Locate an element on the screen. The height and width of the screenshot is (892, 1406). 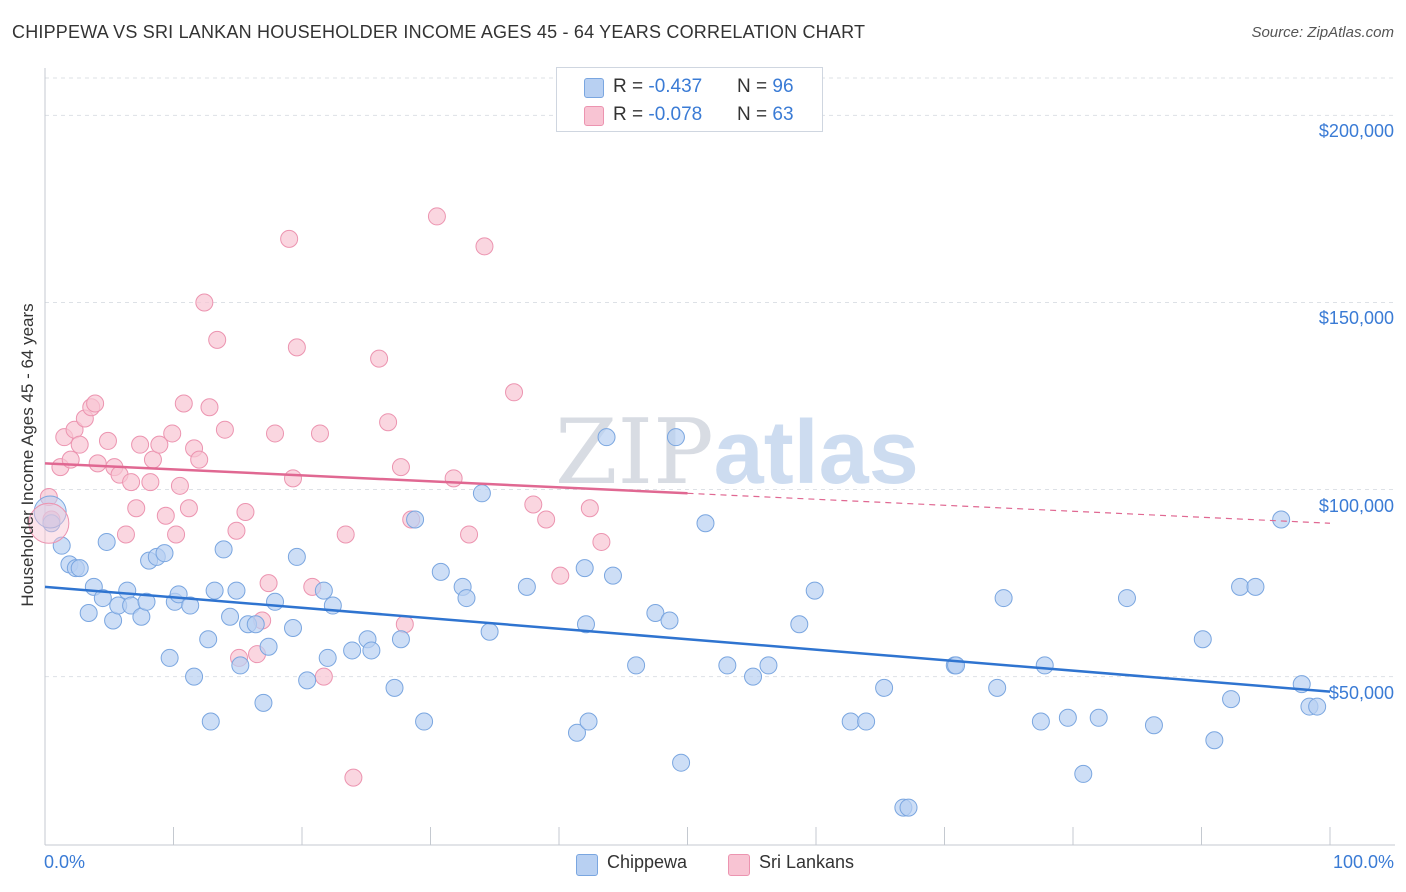
legend-srilankans-swatch is located at coordinates (739, 865).